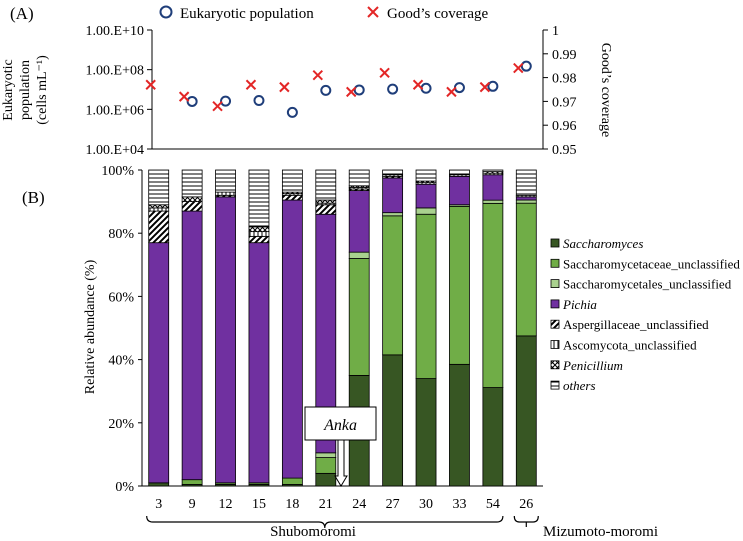  I want to click on legend-label: Aspergillaceae_unclassified, so click(636, 324).